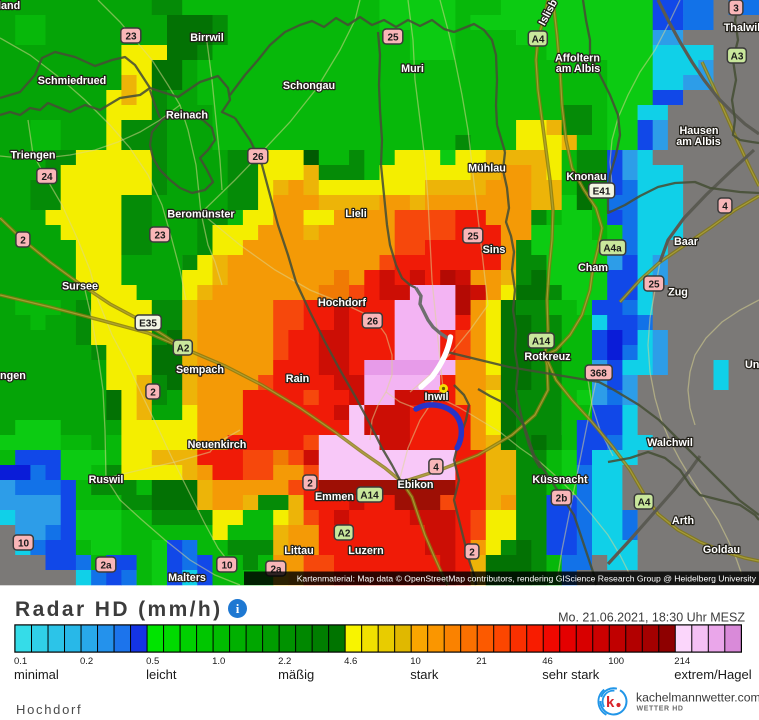 The image size is (759, 720). What do you see at coordinates (737, 56) in the screenshot?
I see `svg-text: A3` at bounding box center [737, 56].